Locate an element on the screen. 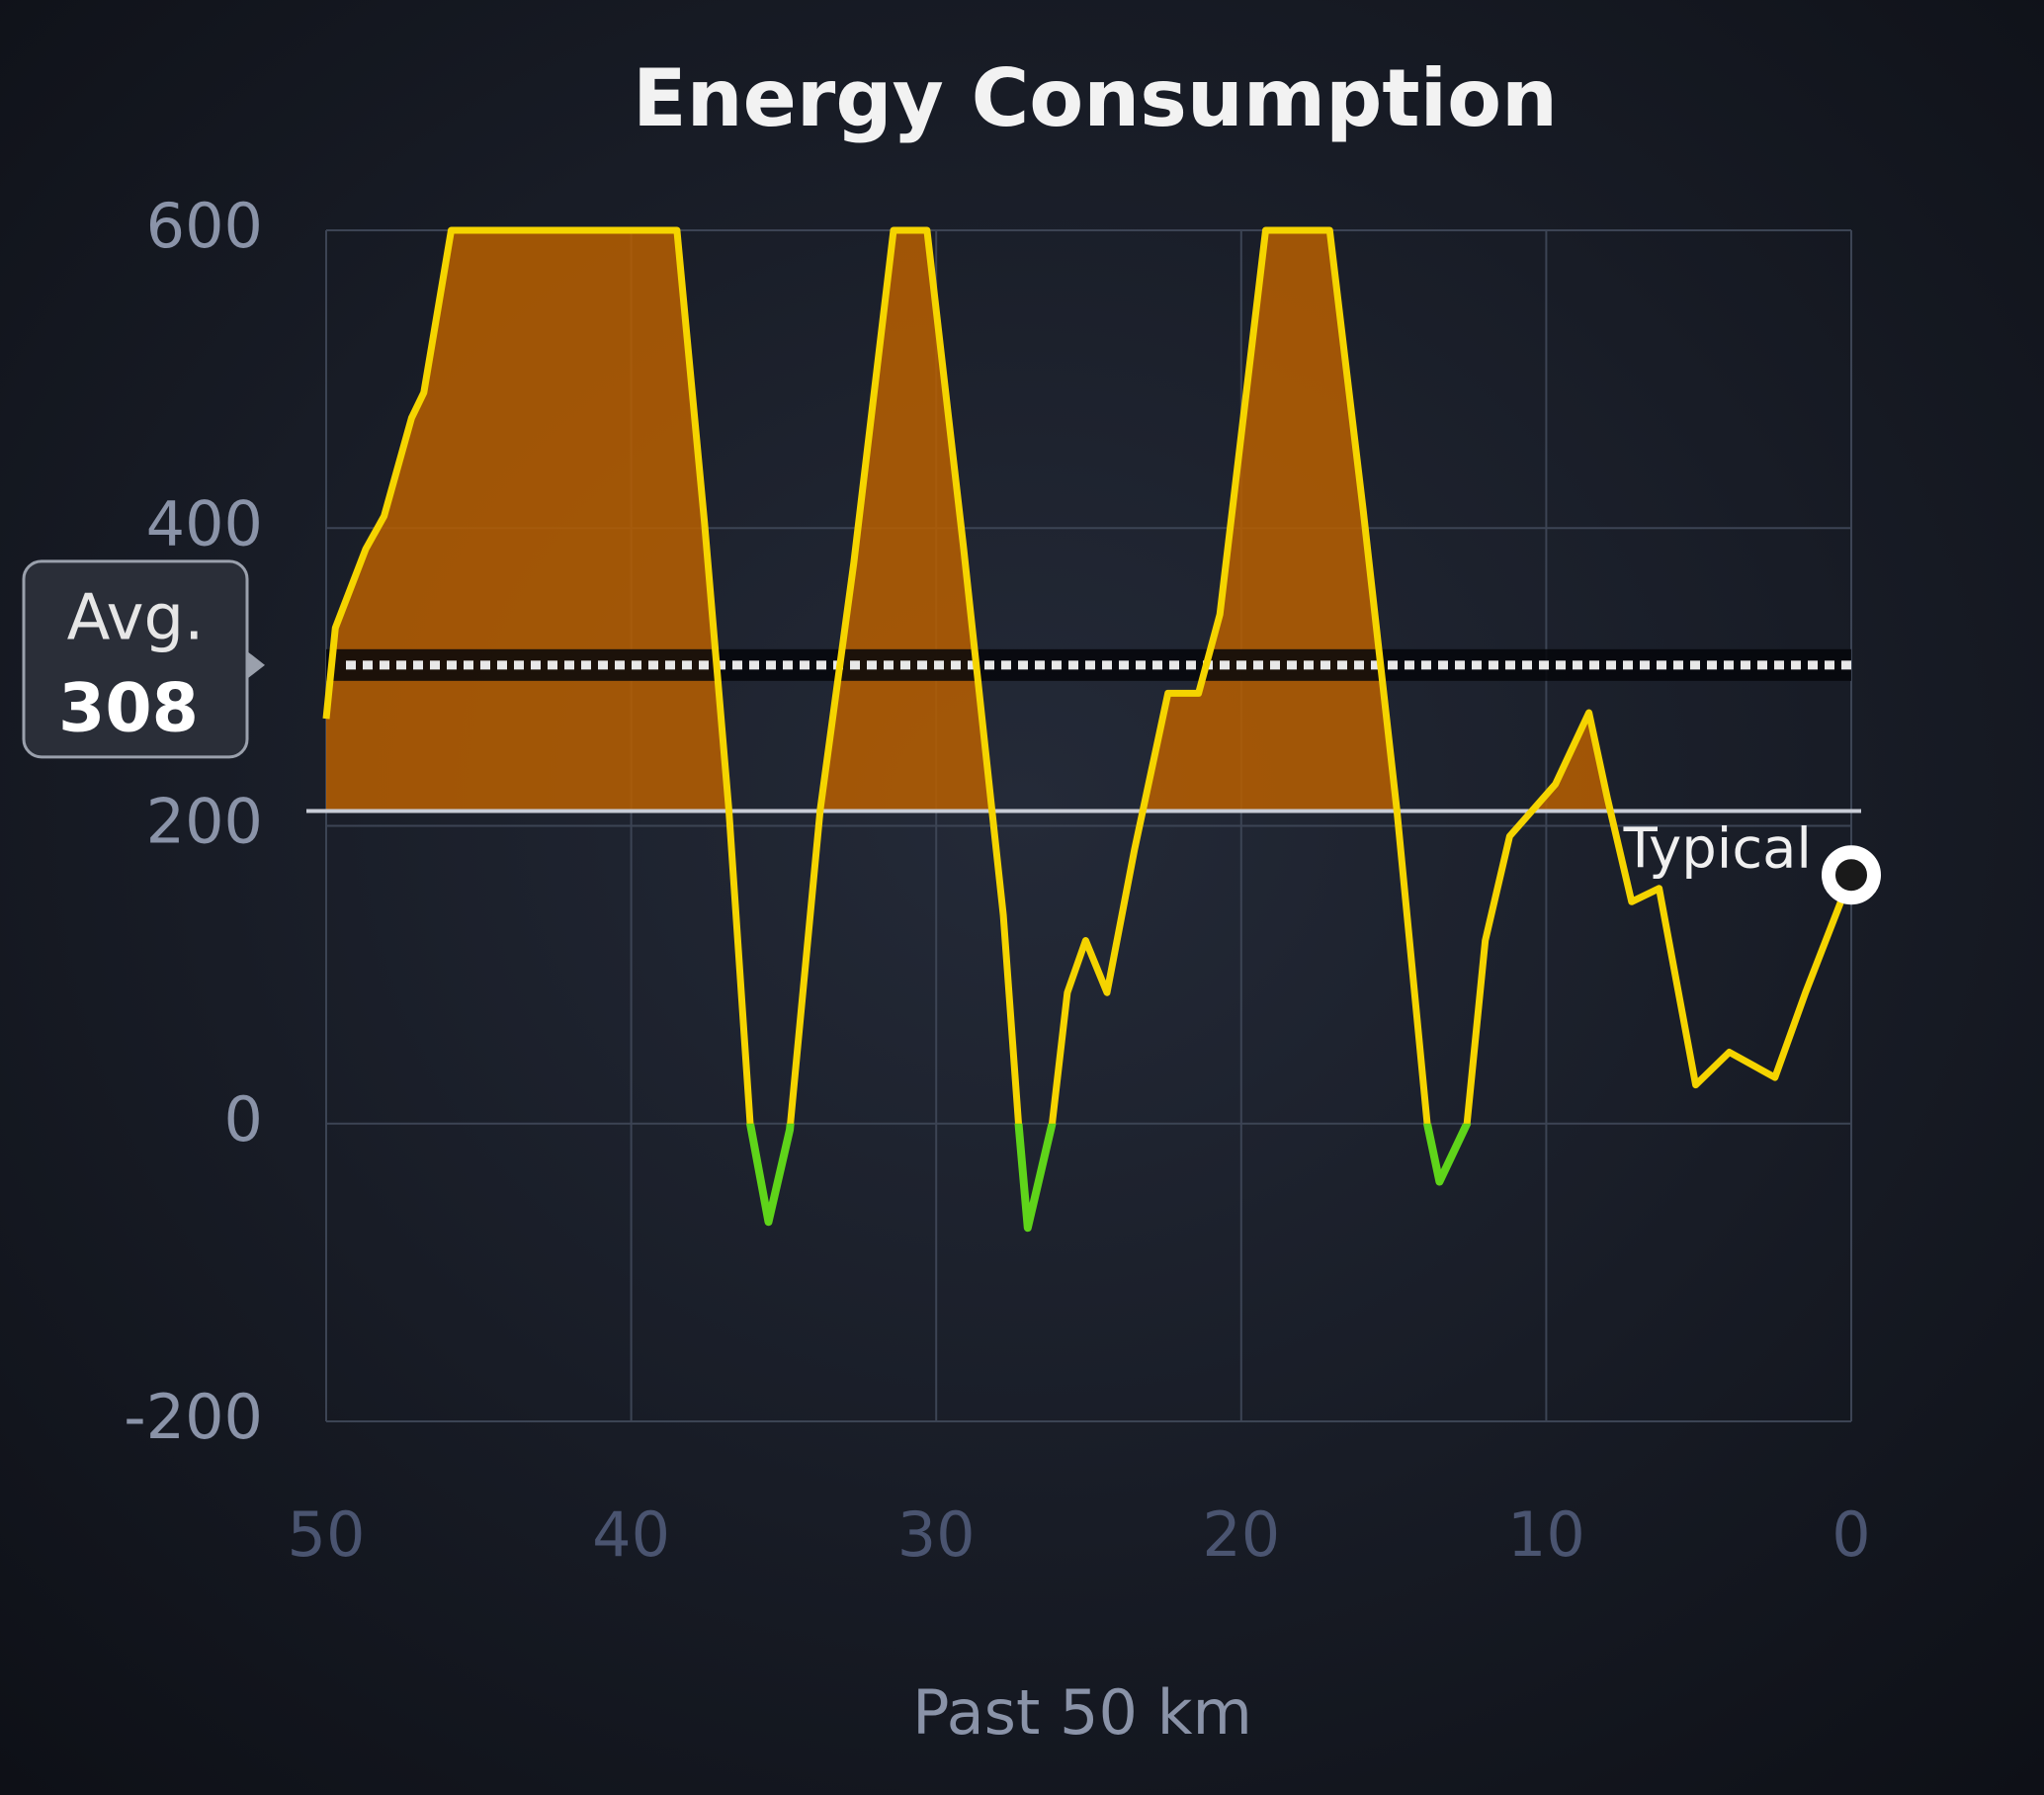 This screenshot has width=2044, height=1795. average-pointer is located at coordinates (256, 664).